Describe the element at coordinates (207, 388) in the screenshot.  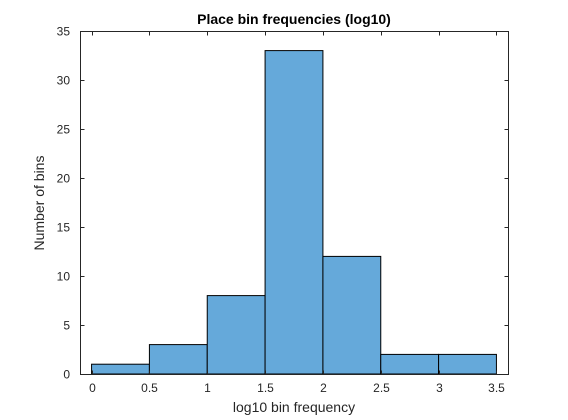
I see `x-tick-label: 1` at that location.